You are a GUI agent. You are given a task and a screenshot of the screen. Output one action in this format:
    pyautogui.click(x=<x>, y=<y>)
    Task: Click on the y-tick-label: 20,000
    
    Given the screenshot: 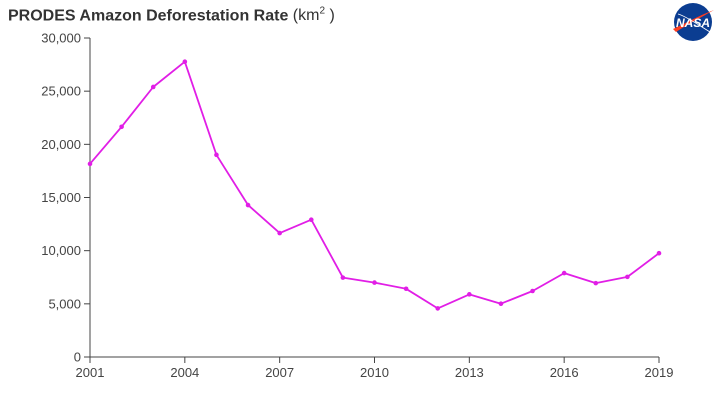 What is the action you would take?
    pyautogui.click(x=61, y=144)
    